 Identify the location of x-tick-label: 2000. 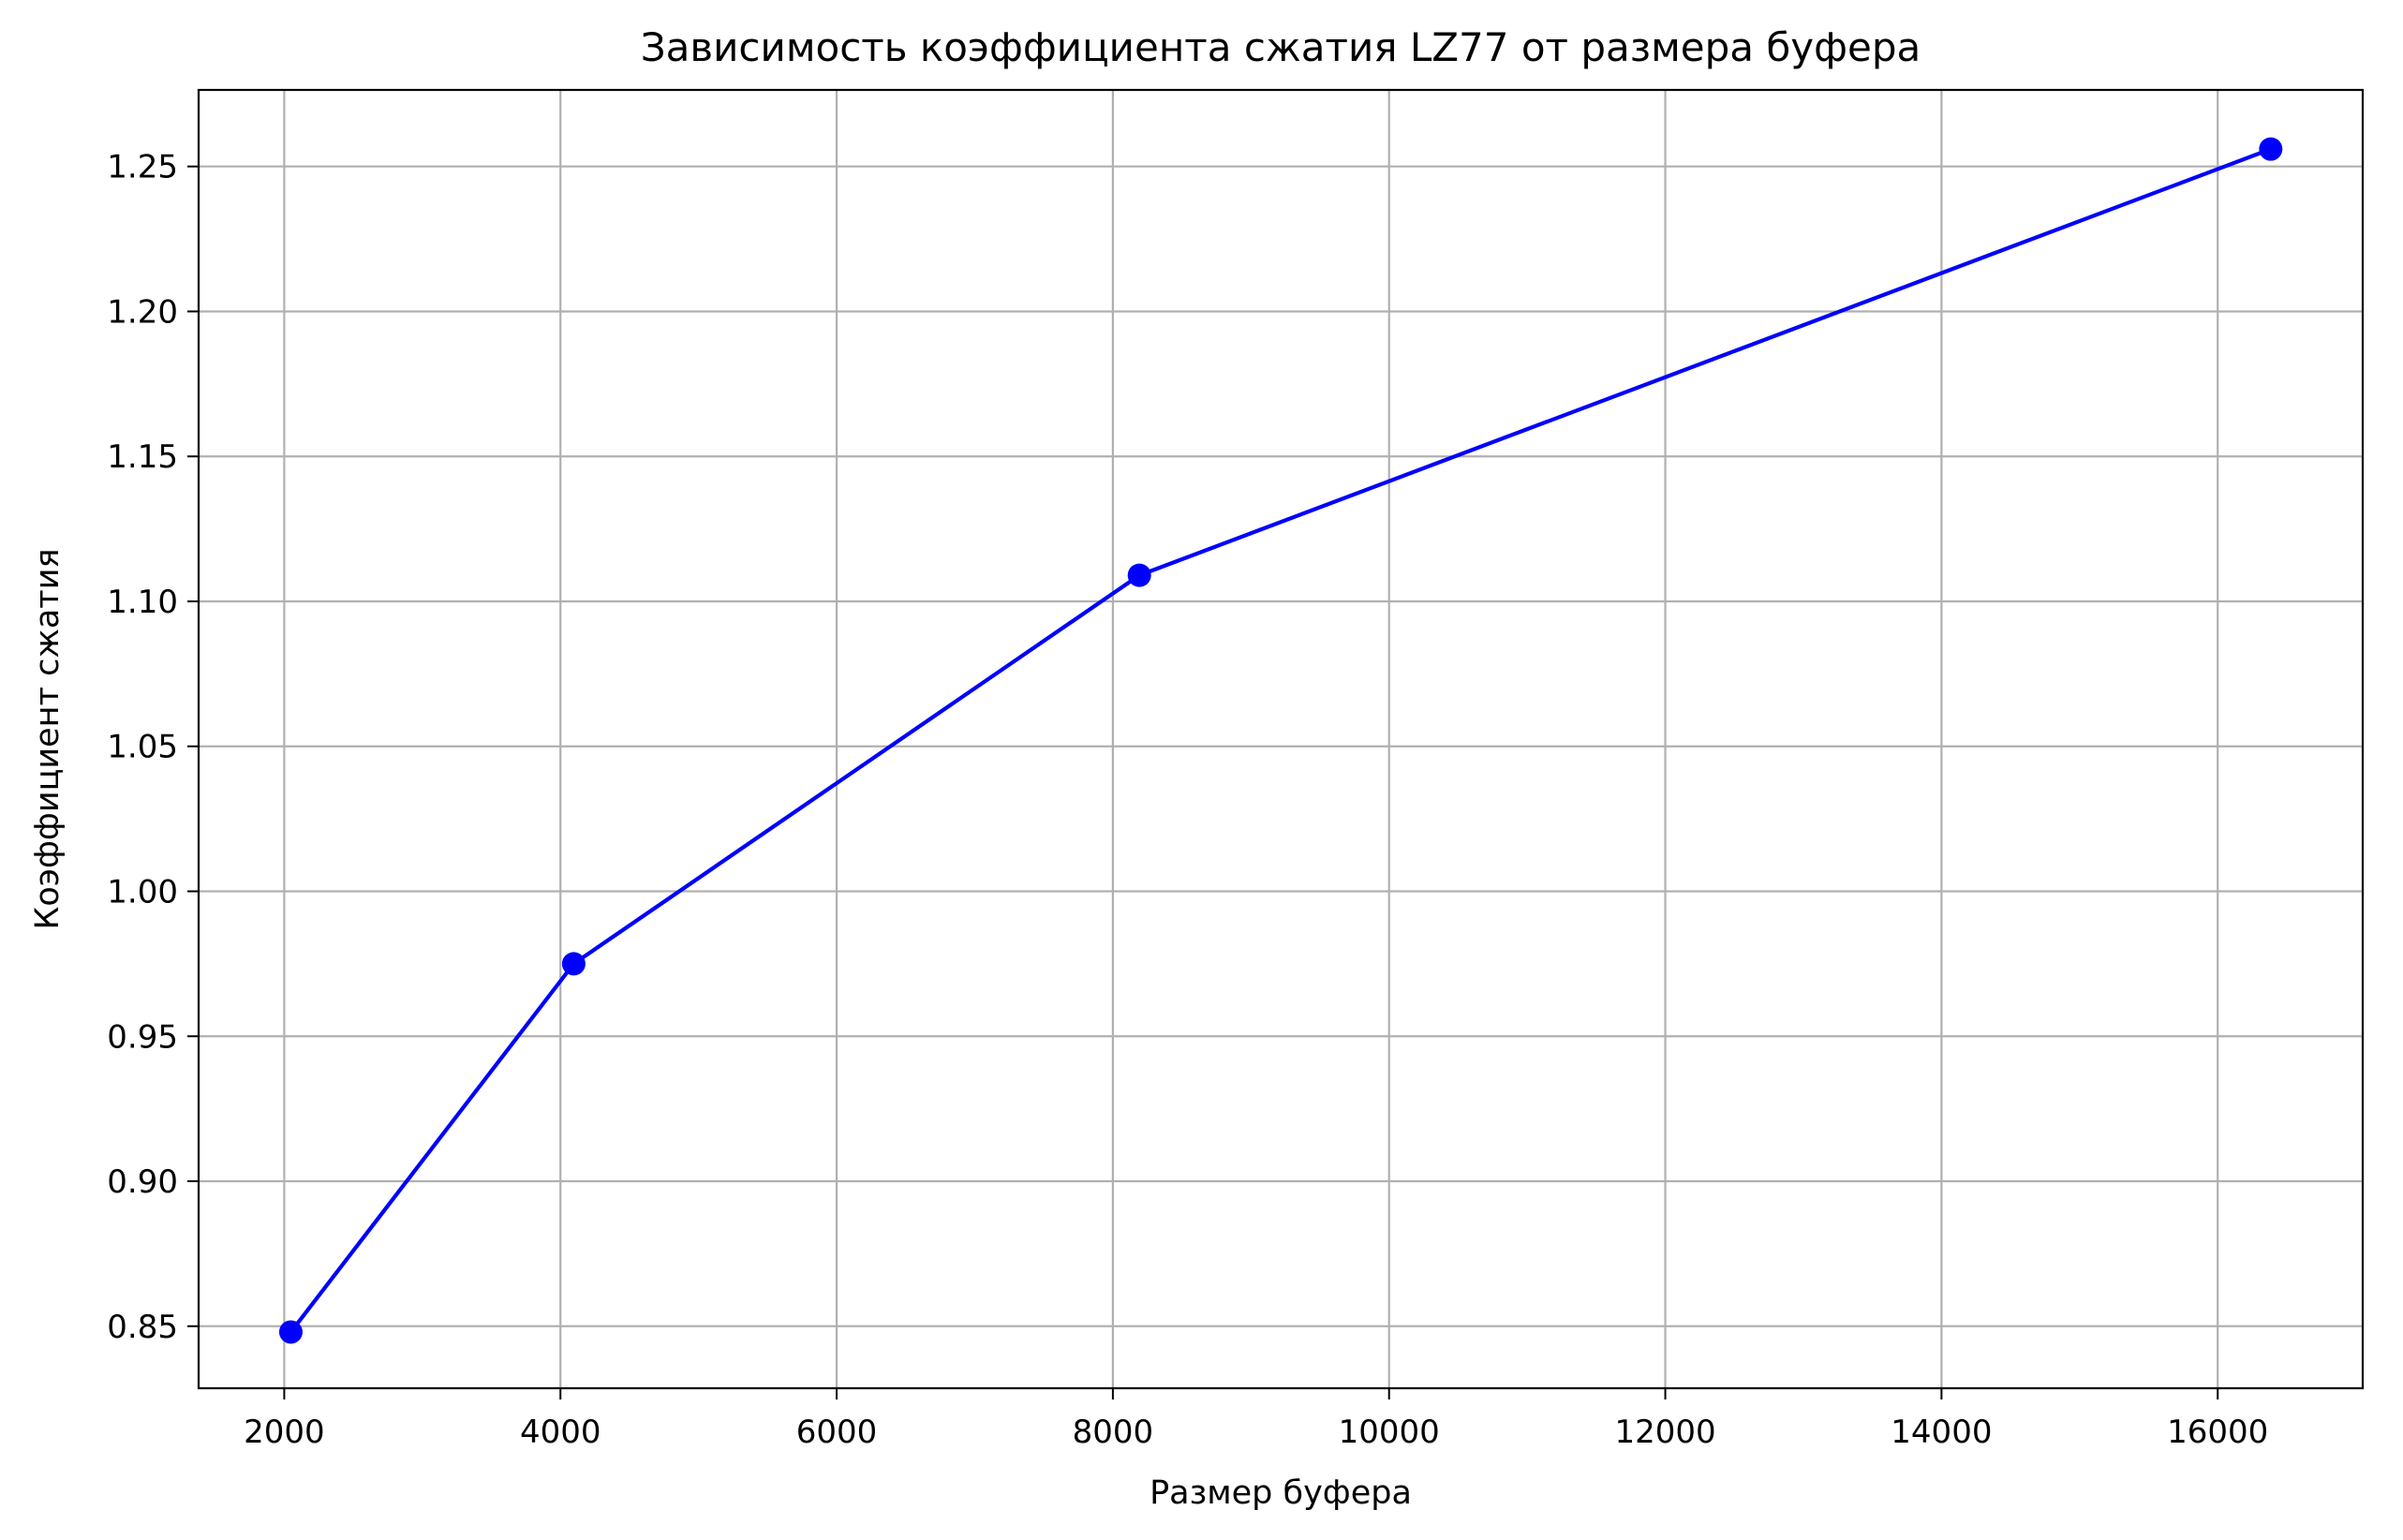
(284, 1432).